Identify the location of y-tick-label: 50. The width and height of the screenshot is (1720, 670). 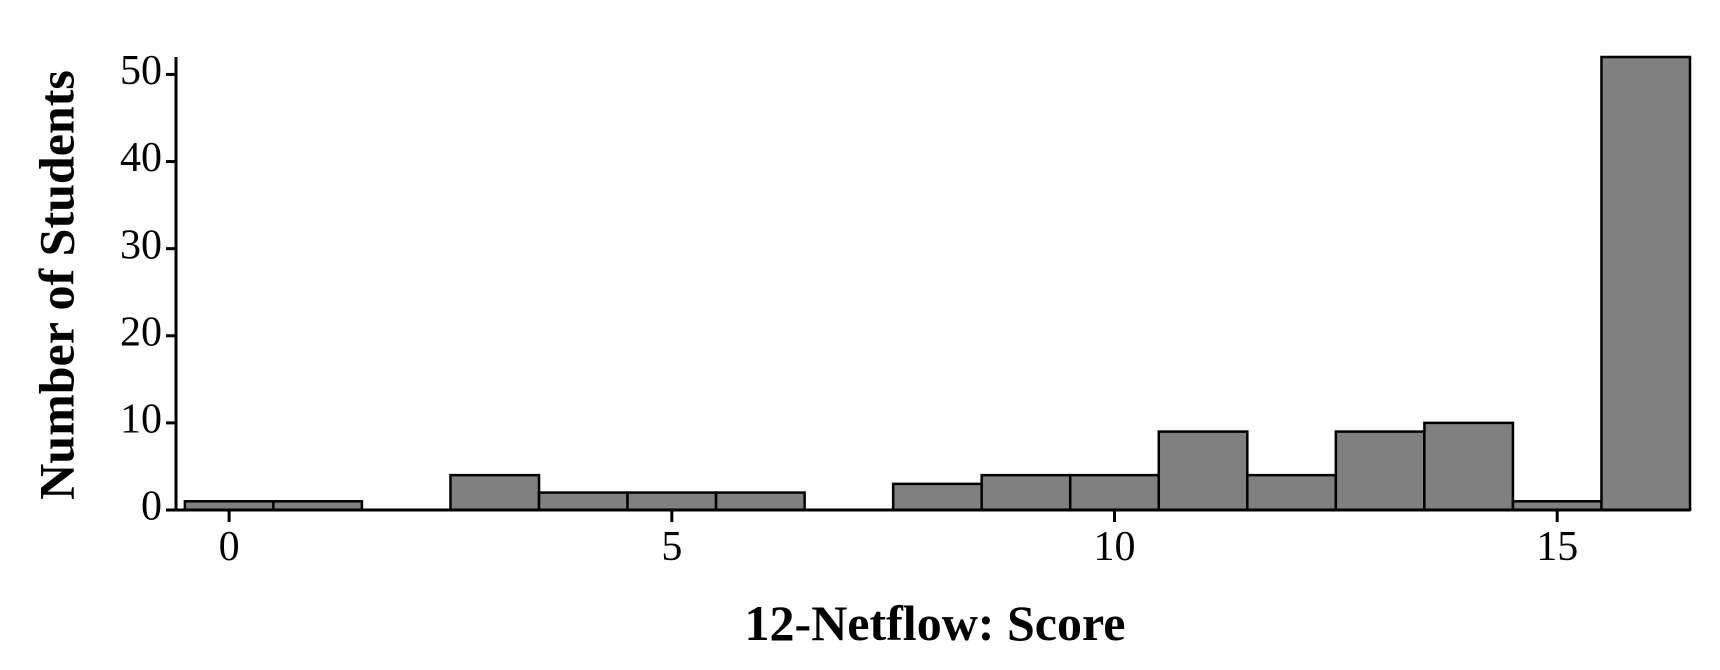
(141, 71).